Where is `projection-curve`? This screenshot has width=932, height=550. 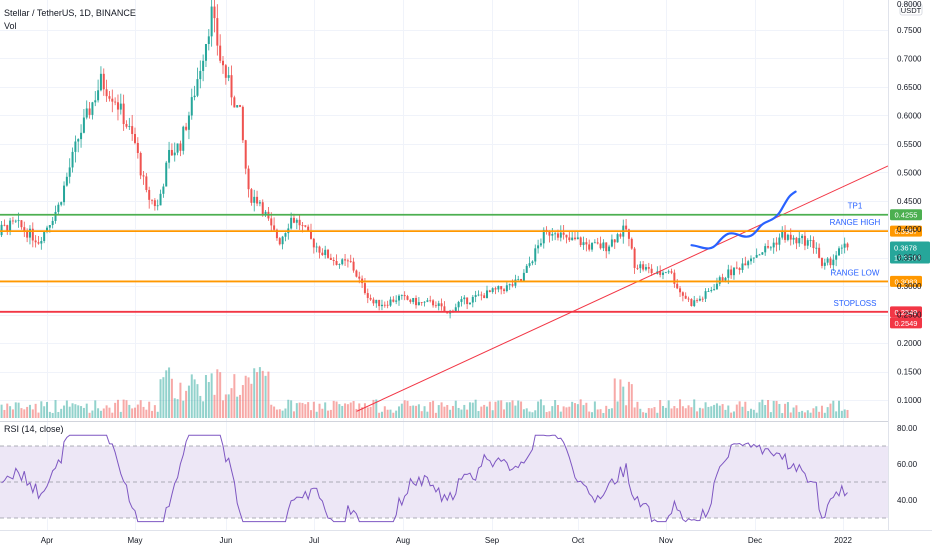
projection-curve is located at coordinates (743, 220).